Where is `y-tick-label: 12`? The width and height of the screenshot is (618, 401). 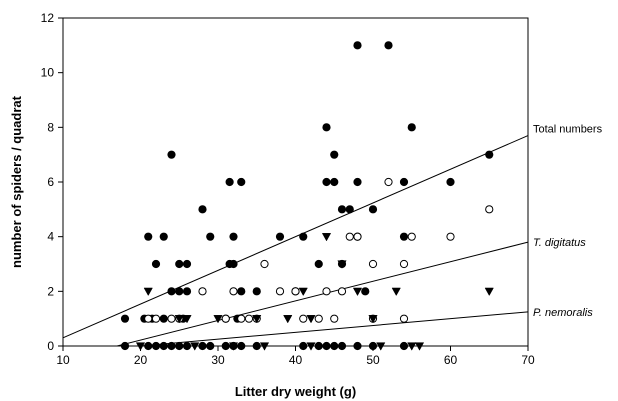 y-tick-label: 12 is located at coordinates (48, 18).